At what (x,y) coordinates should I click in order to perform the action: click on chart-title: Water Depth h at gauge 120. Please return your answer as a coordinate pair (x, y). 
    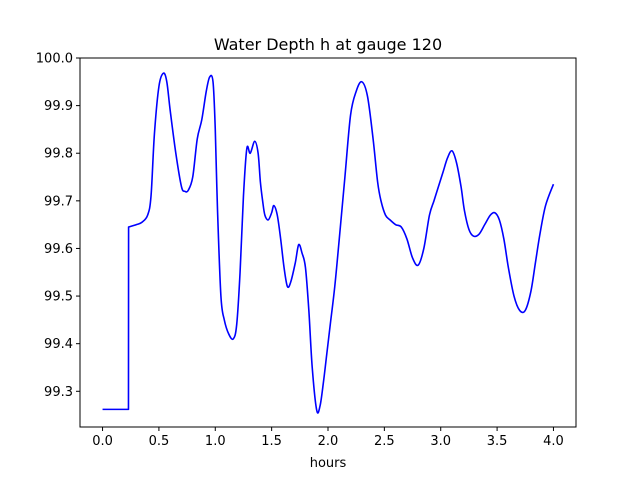
    Looking at the image, I should click on (328, 44).